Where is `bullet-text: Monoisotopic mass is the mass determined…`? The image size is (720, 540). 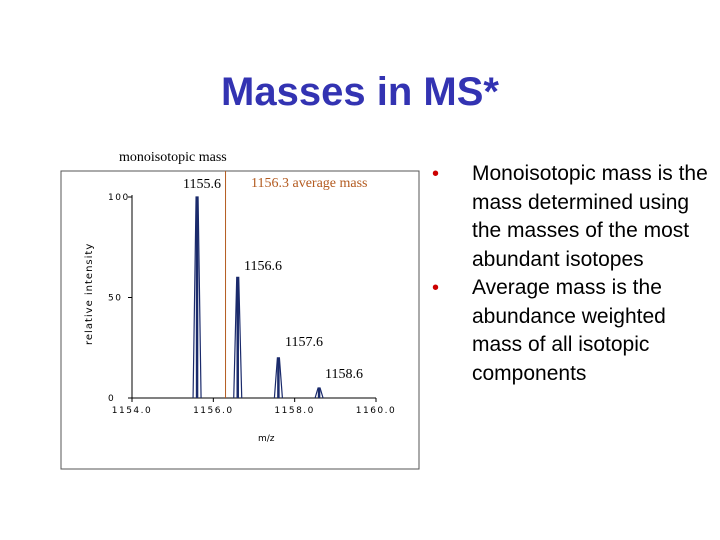
bullet-text: Monoisotopic mass is the mass determined… is located at coordinates (590, 216).